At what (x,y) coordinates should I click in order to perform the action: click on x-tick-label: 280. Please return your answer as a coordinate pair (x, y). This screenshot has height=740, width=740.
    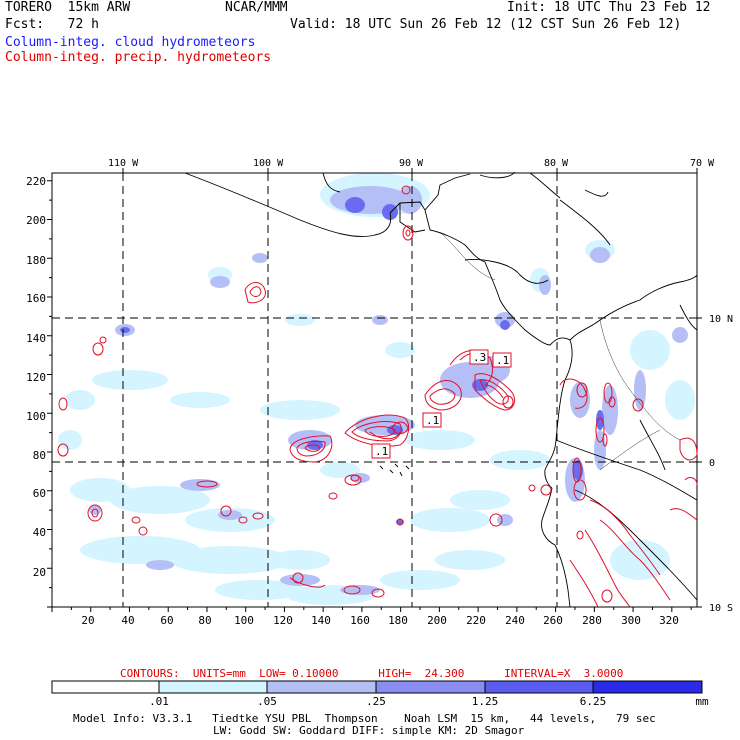
    Looking at the image, I should click on (592, 620).